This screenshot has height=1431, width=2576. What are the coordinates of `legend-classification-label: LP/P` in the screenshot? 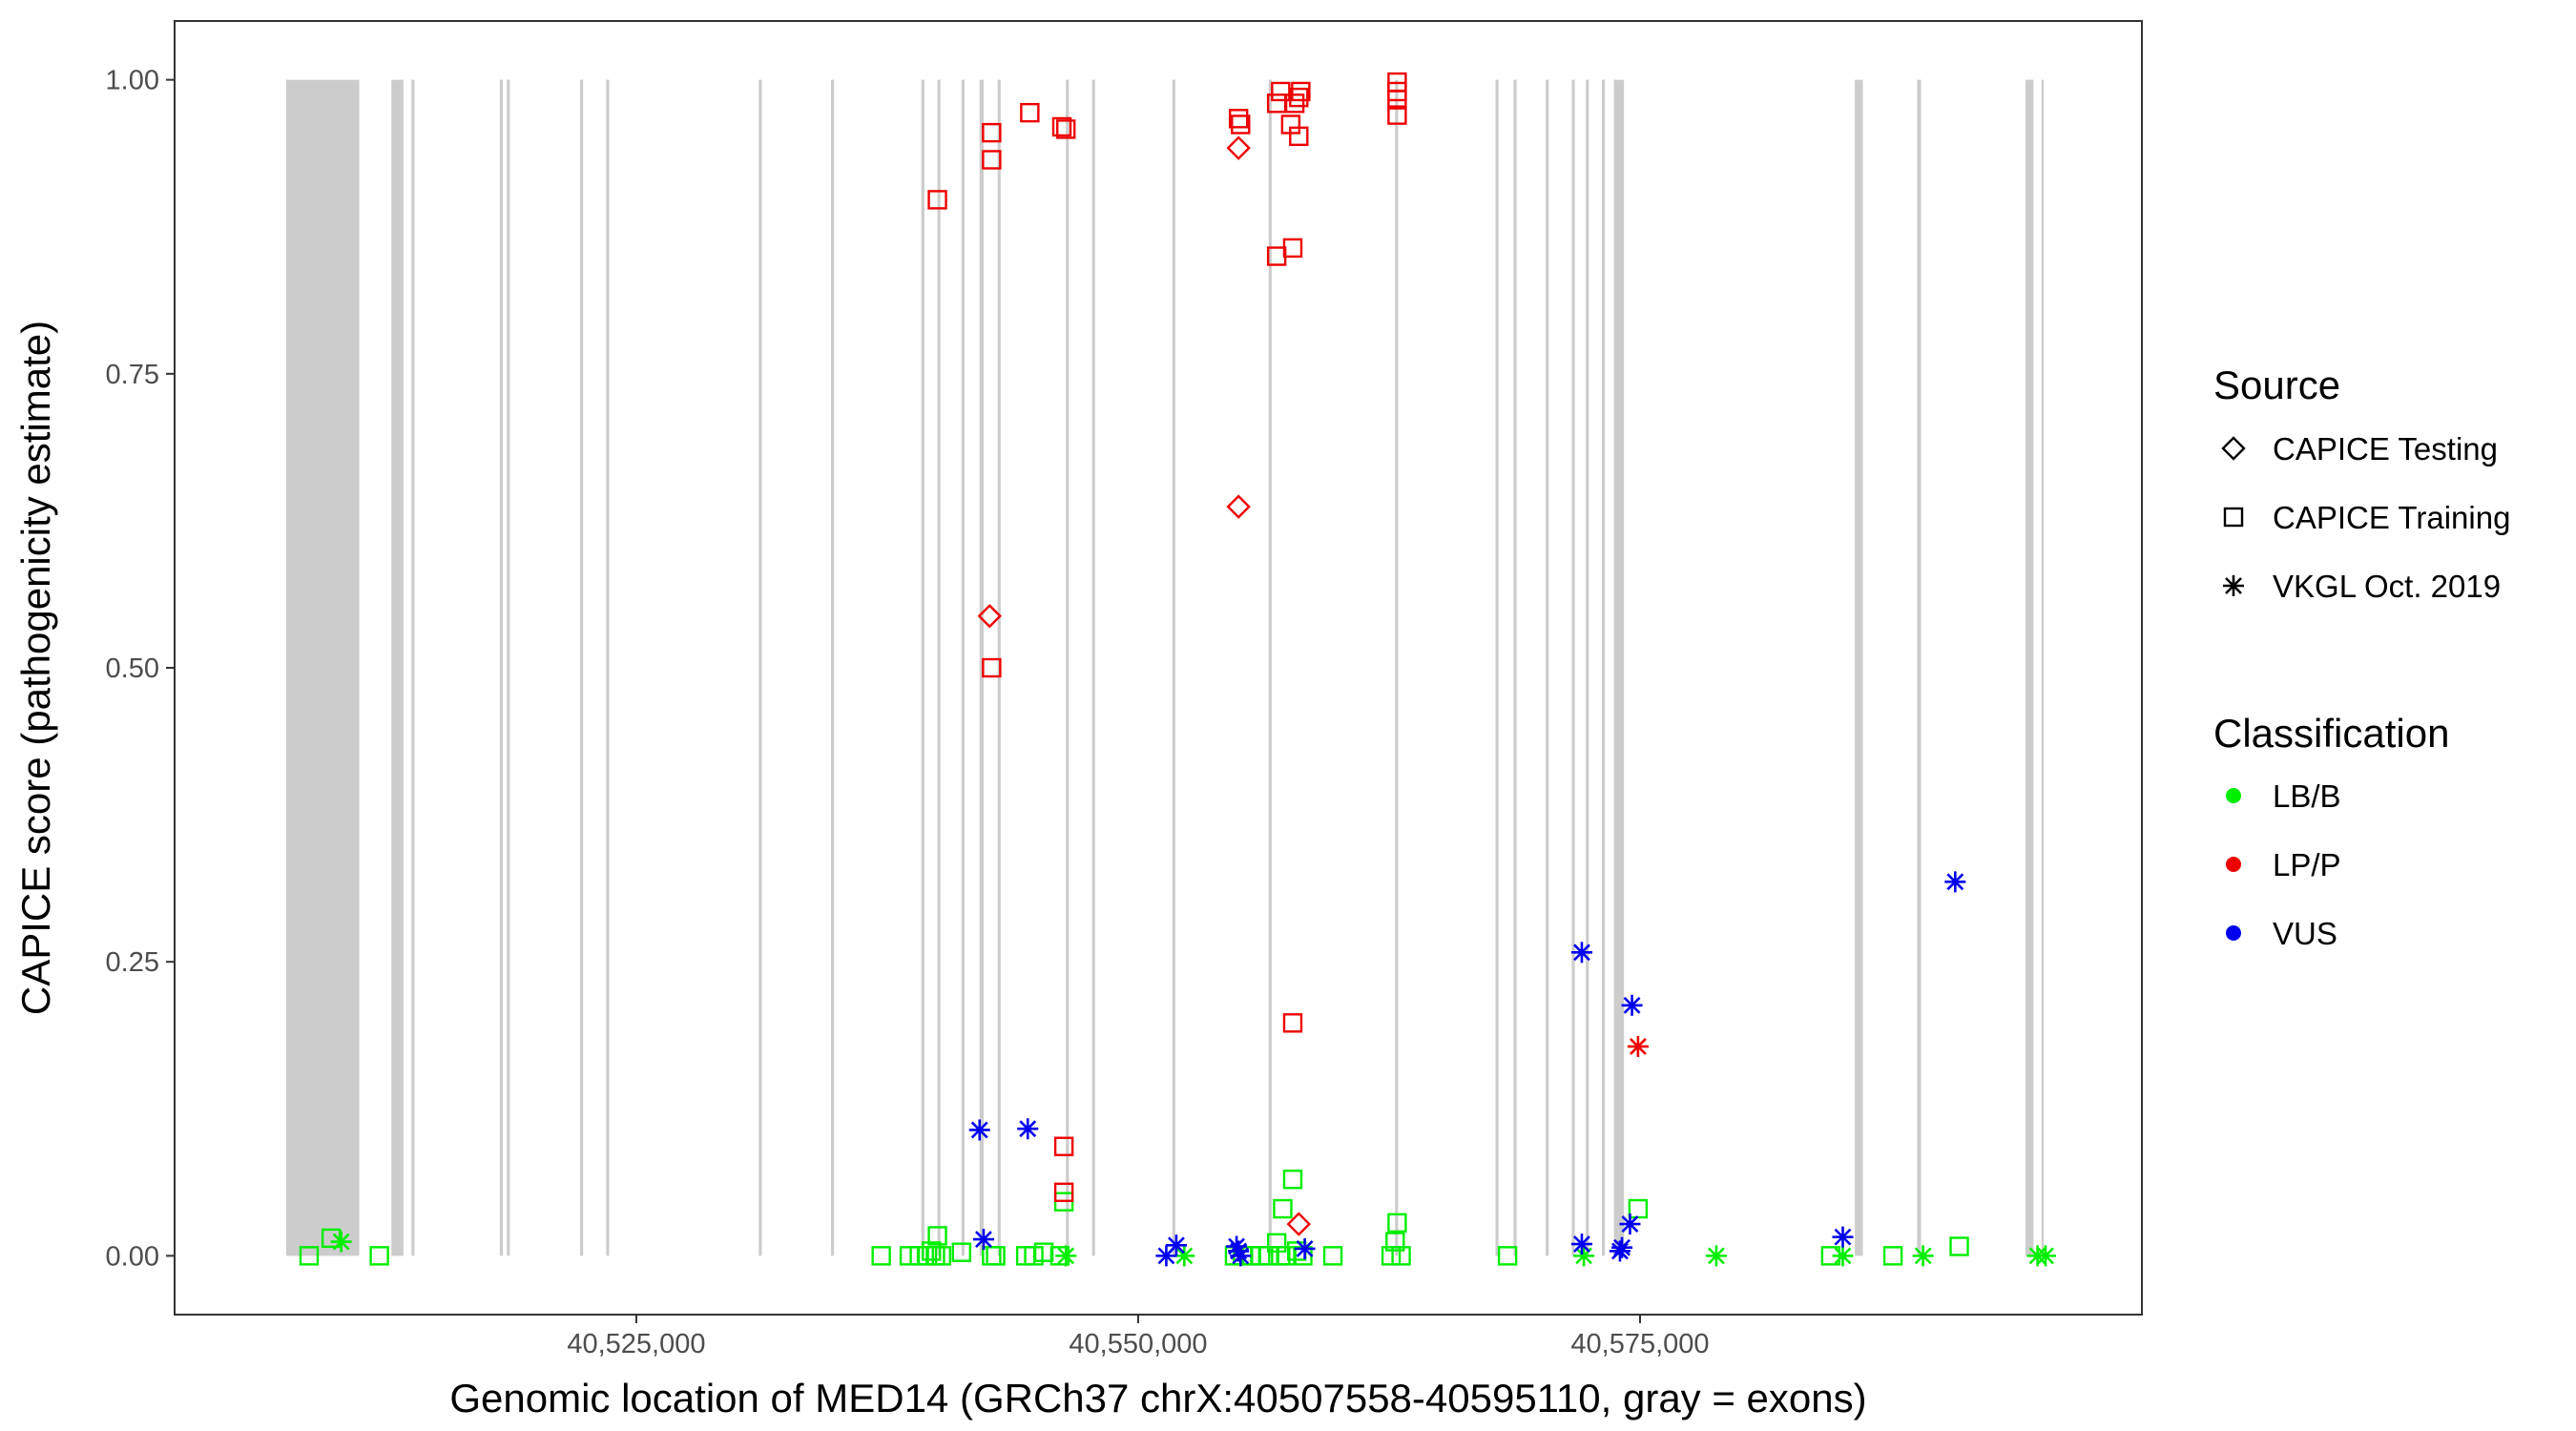 It's located at (2307, 864).